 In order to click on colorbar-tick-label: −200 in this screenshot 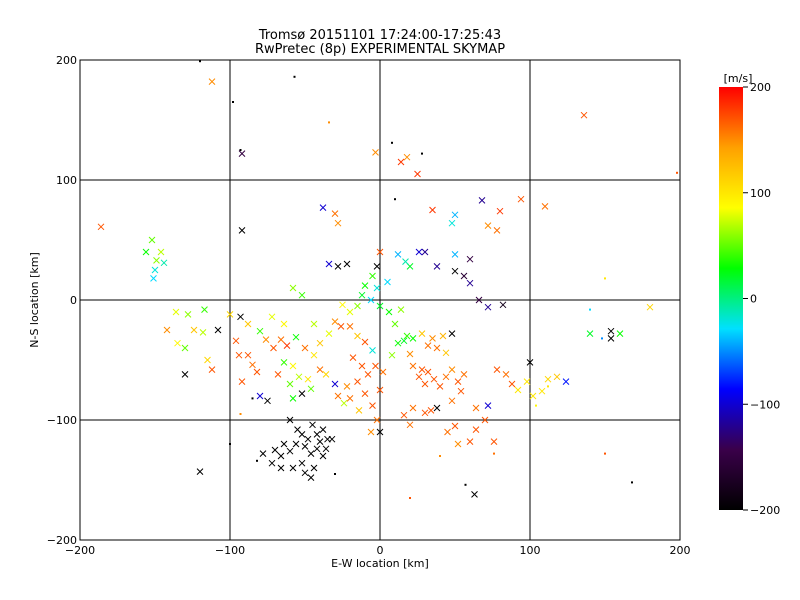, I will do `click(765, 510)`.